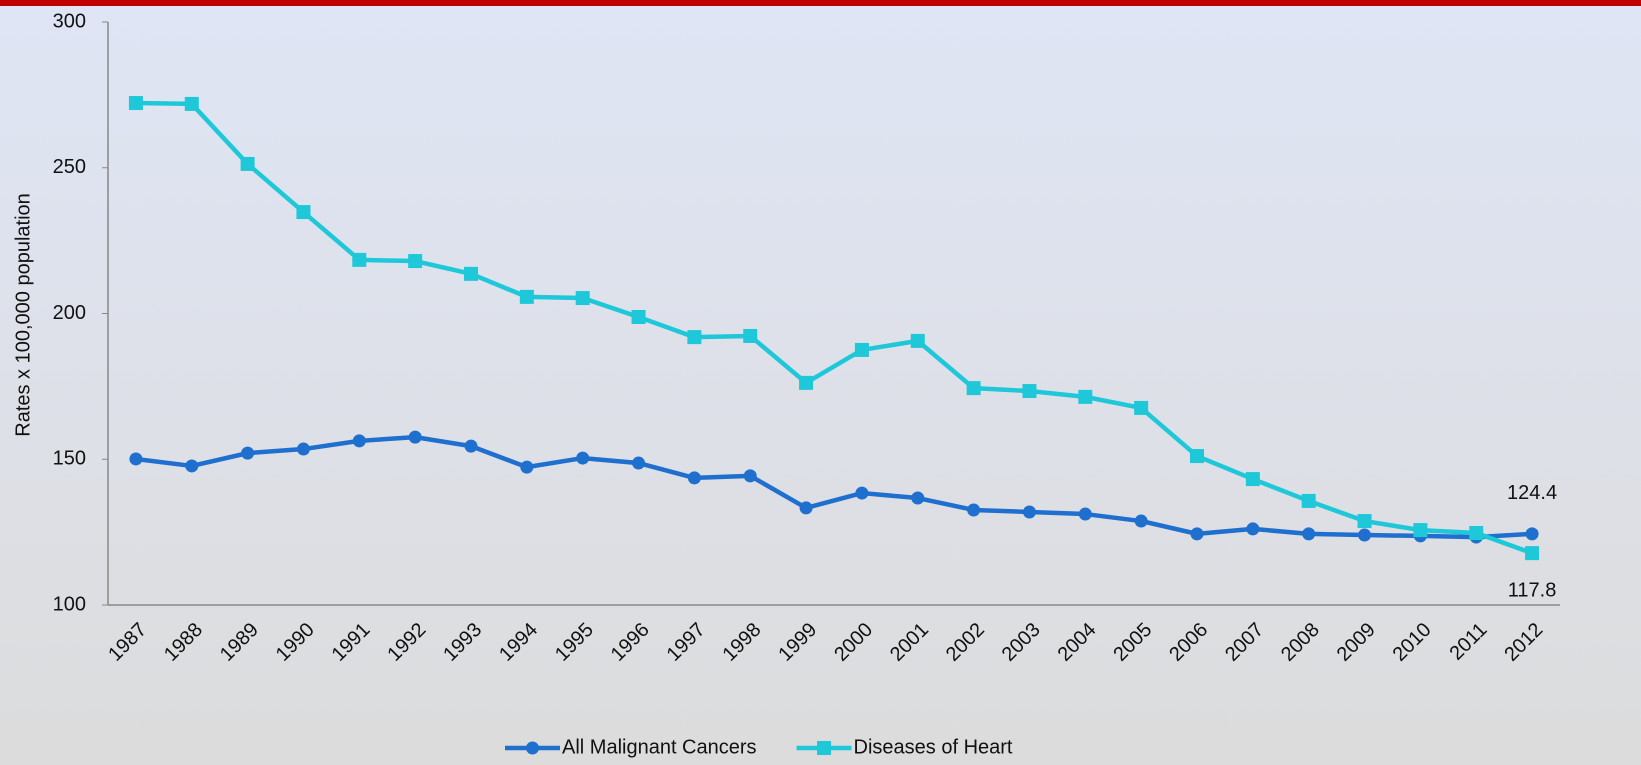  I want to click on data-label: 124.4, so click(1532, 493).